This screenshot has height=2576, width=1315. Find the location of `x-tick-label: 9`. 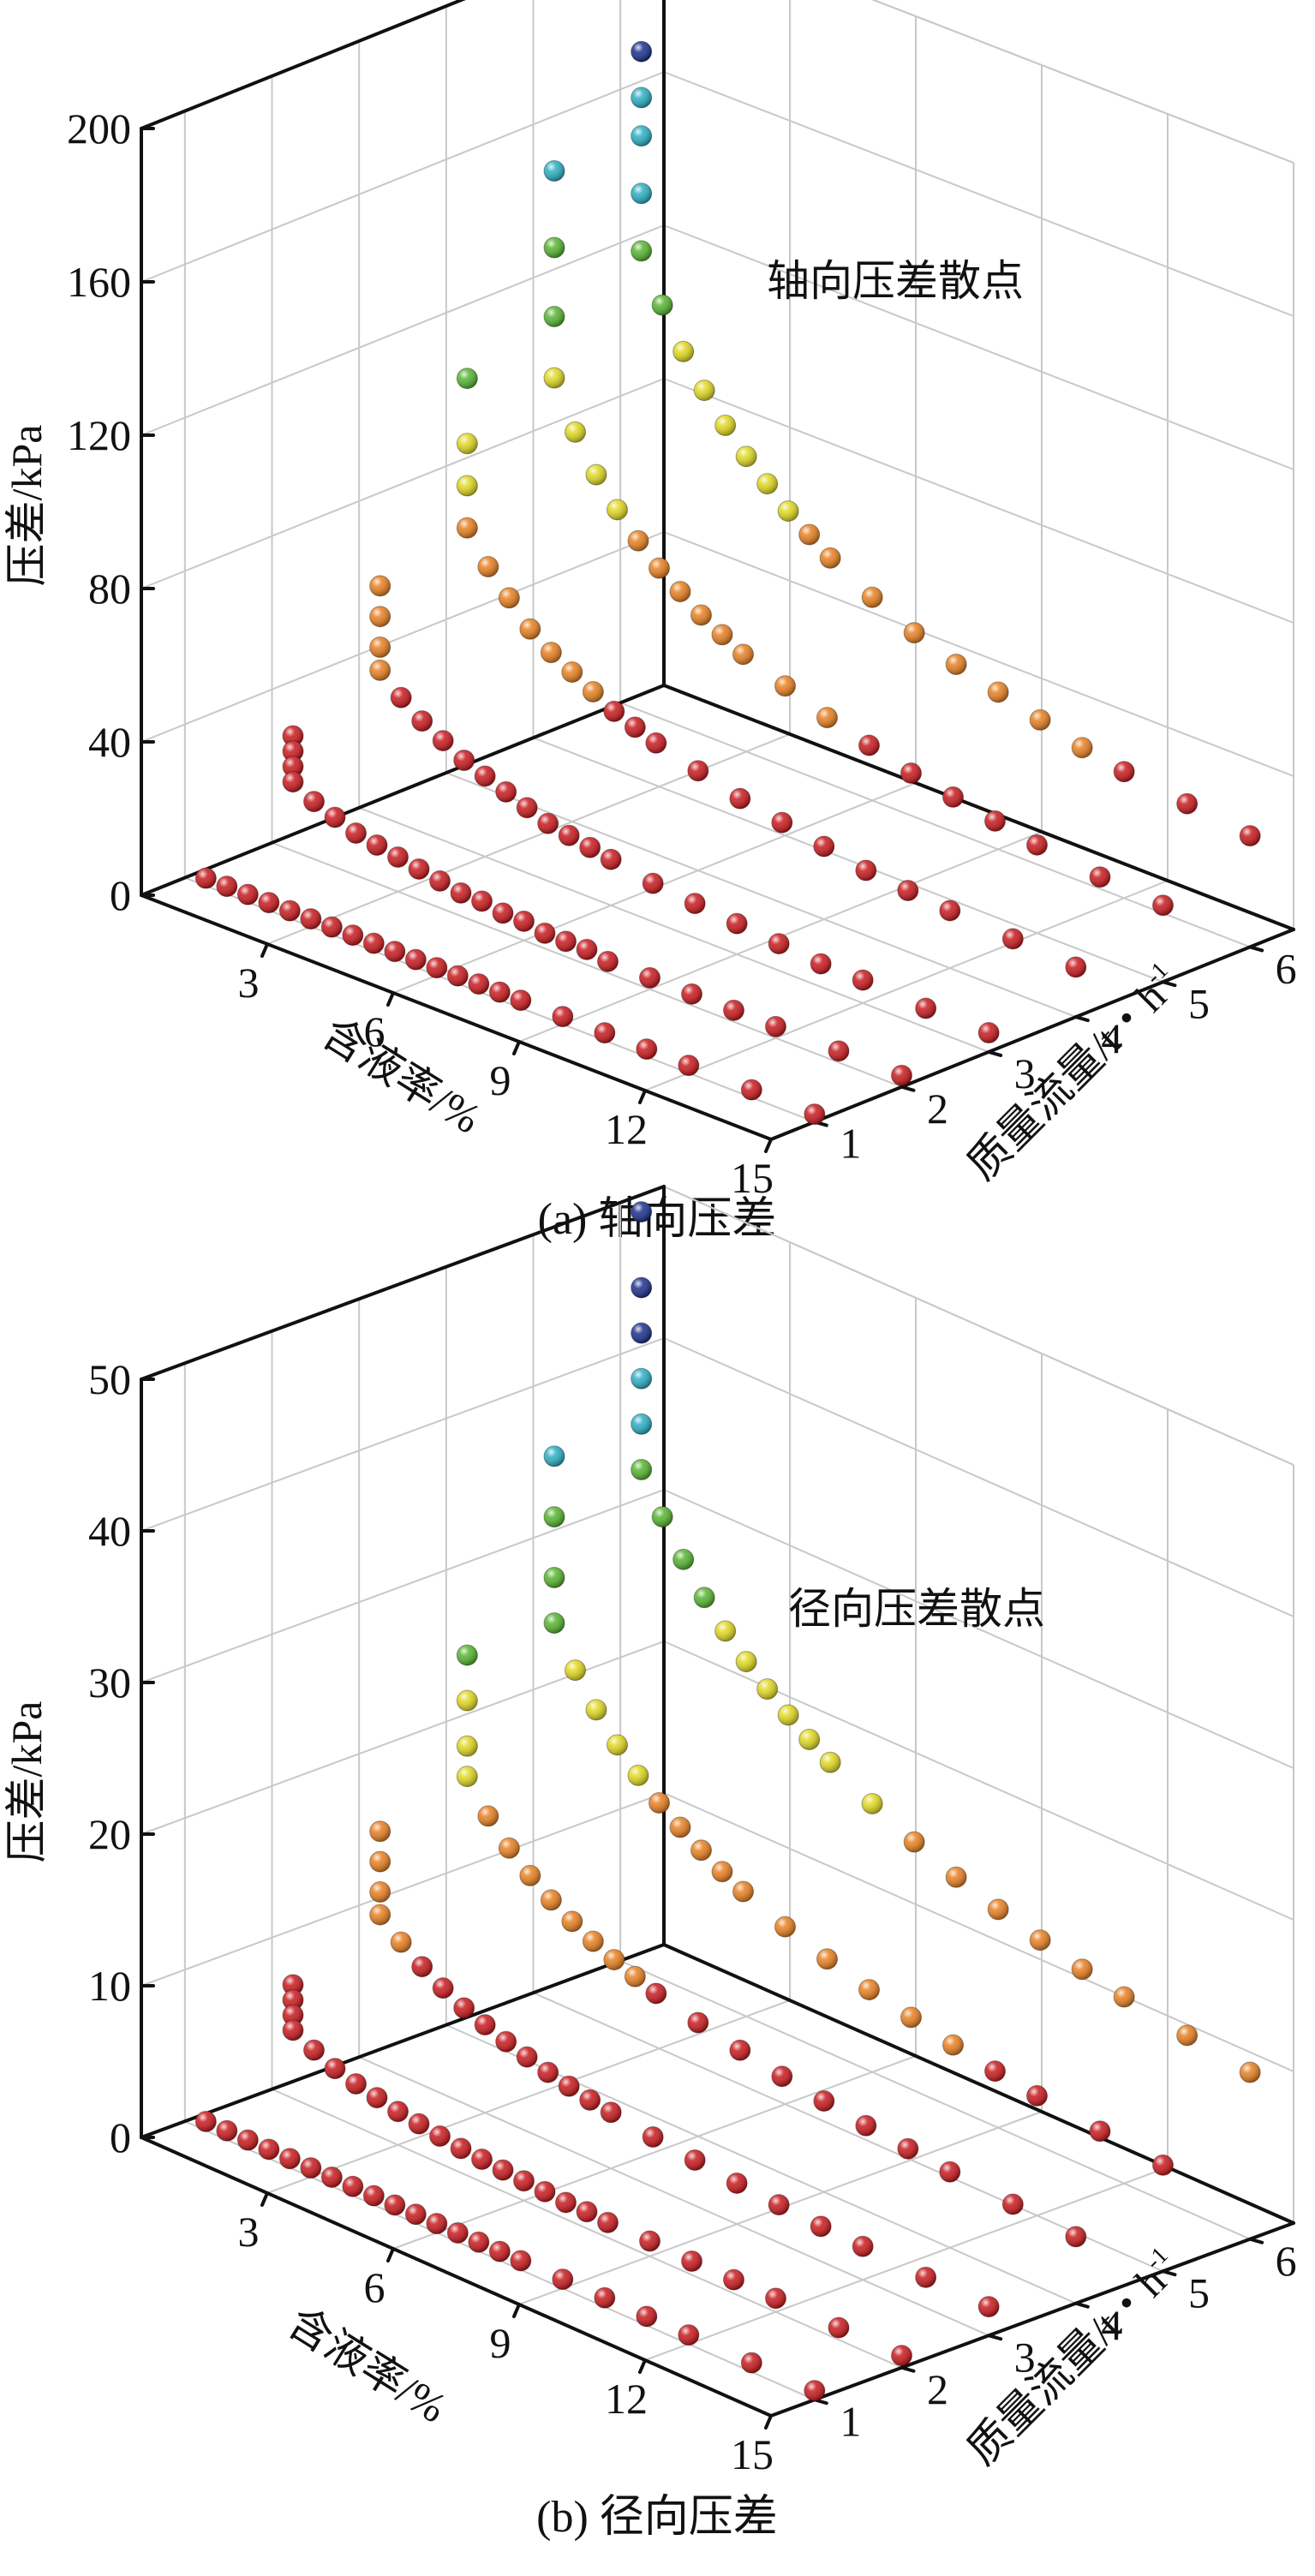

x-tick-label: 9 is located at coordinates (501, 2343).